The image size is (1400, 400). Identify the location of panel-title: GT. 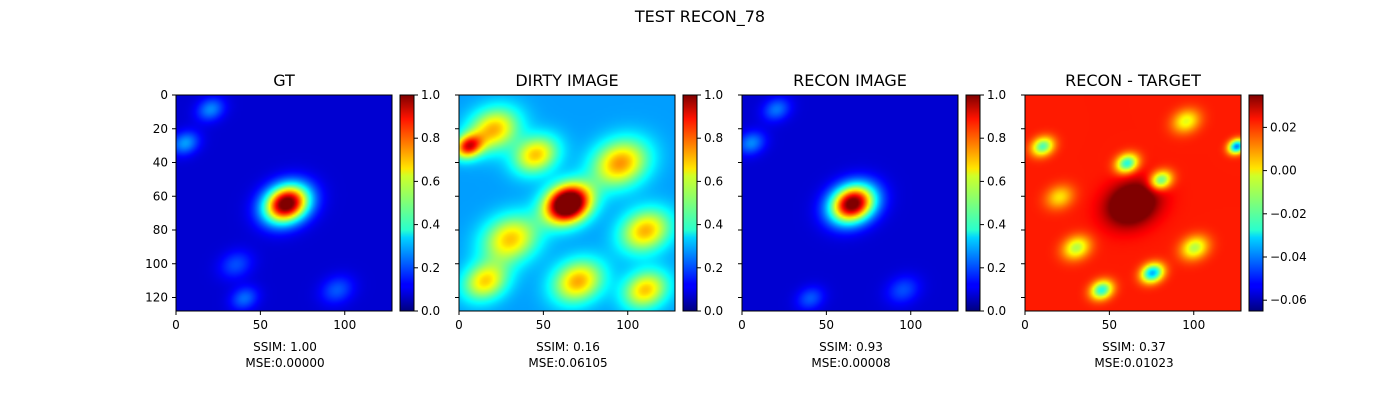
(284, 80).